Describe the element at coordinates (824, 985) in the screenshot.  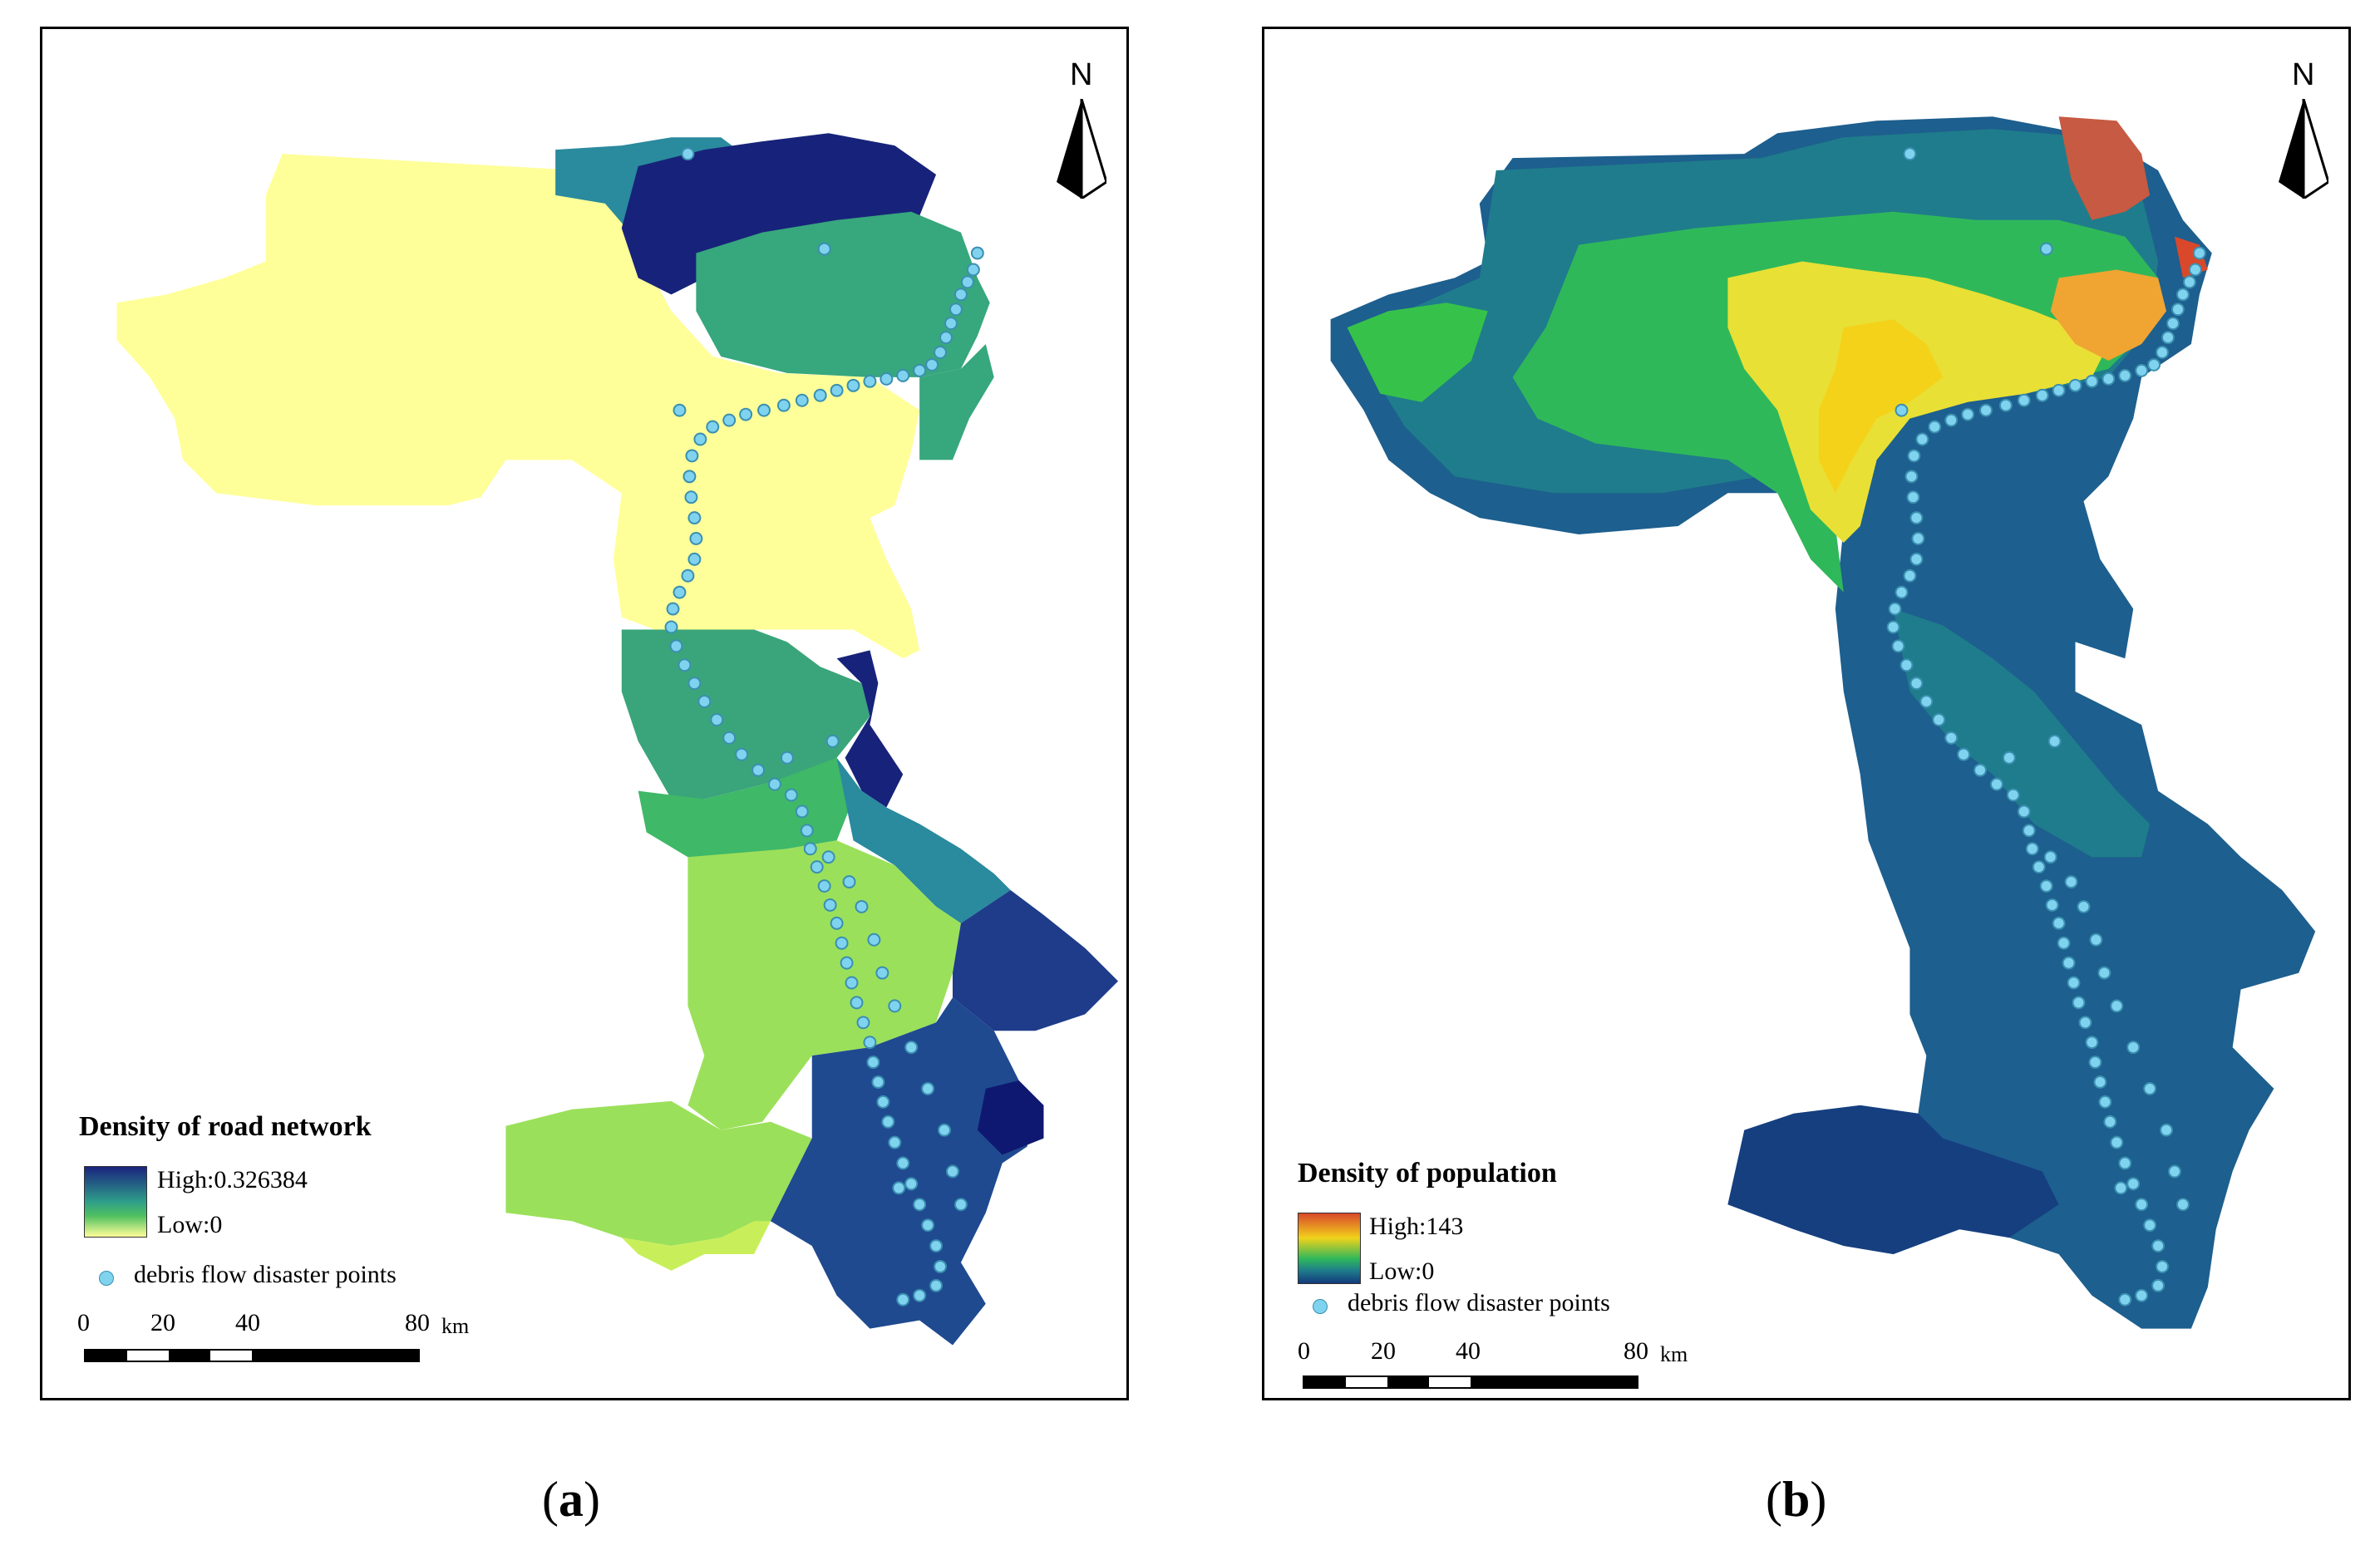
I see `region-light-green-south` at that location.